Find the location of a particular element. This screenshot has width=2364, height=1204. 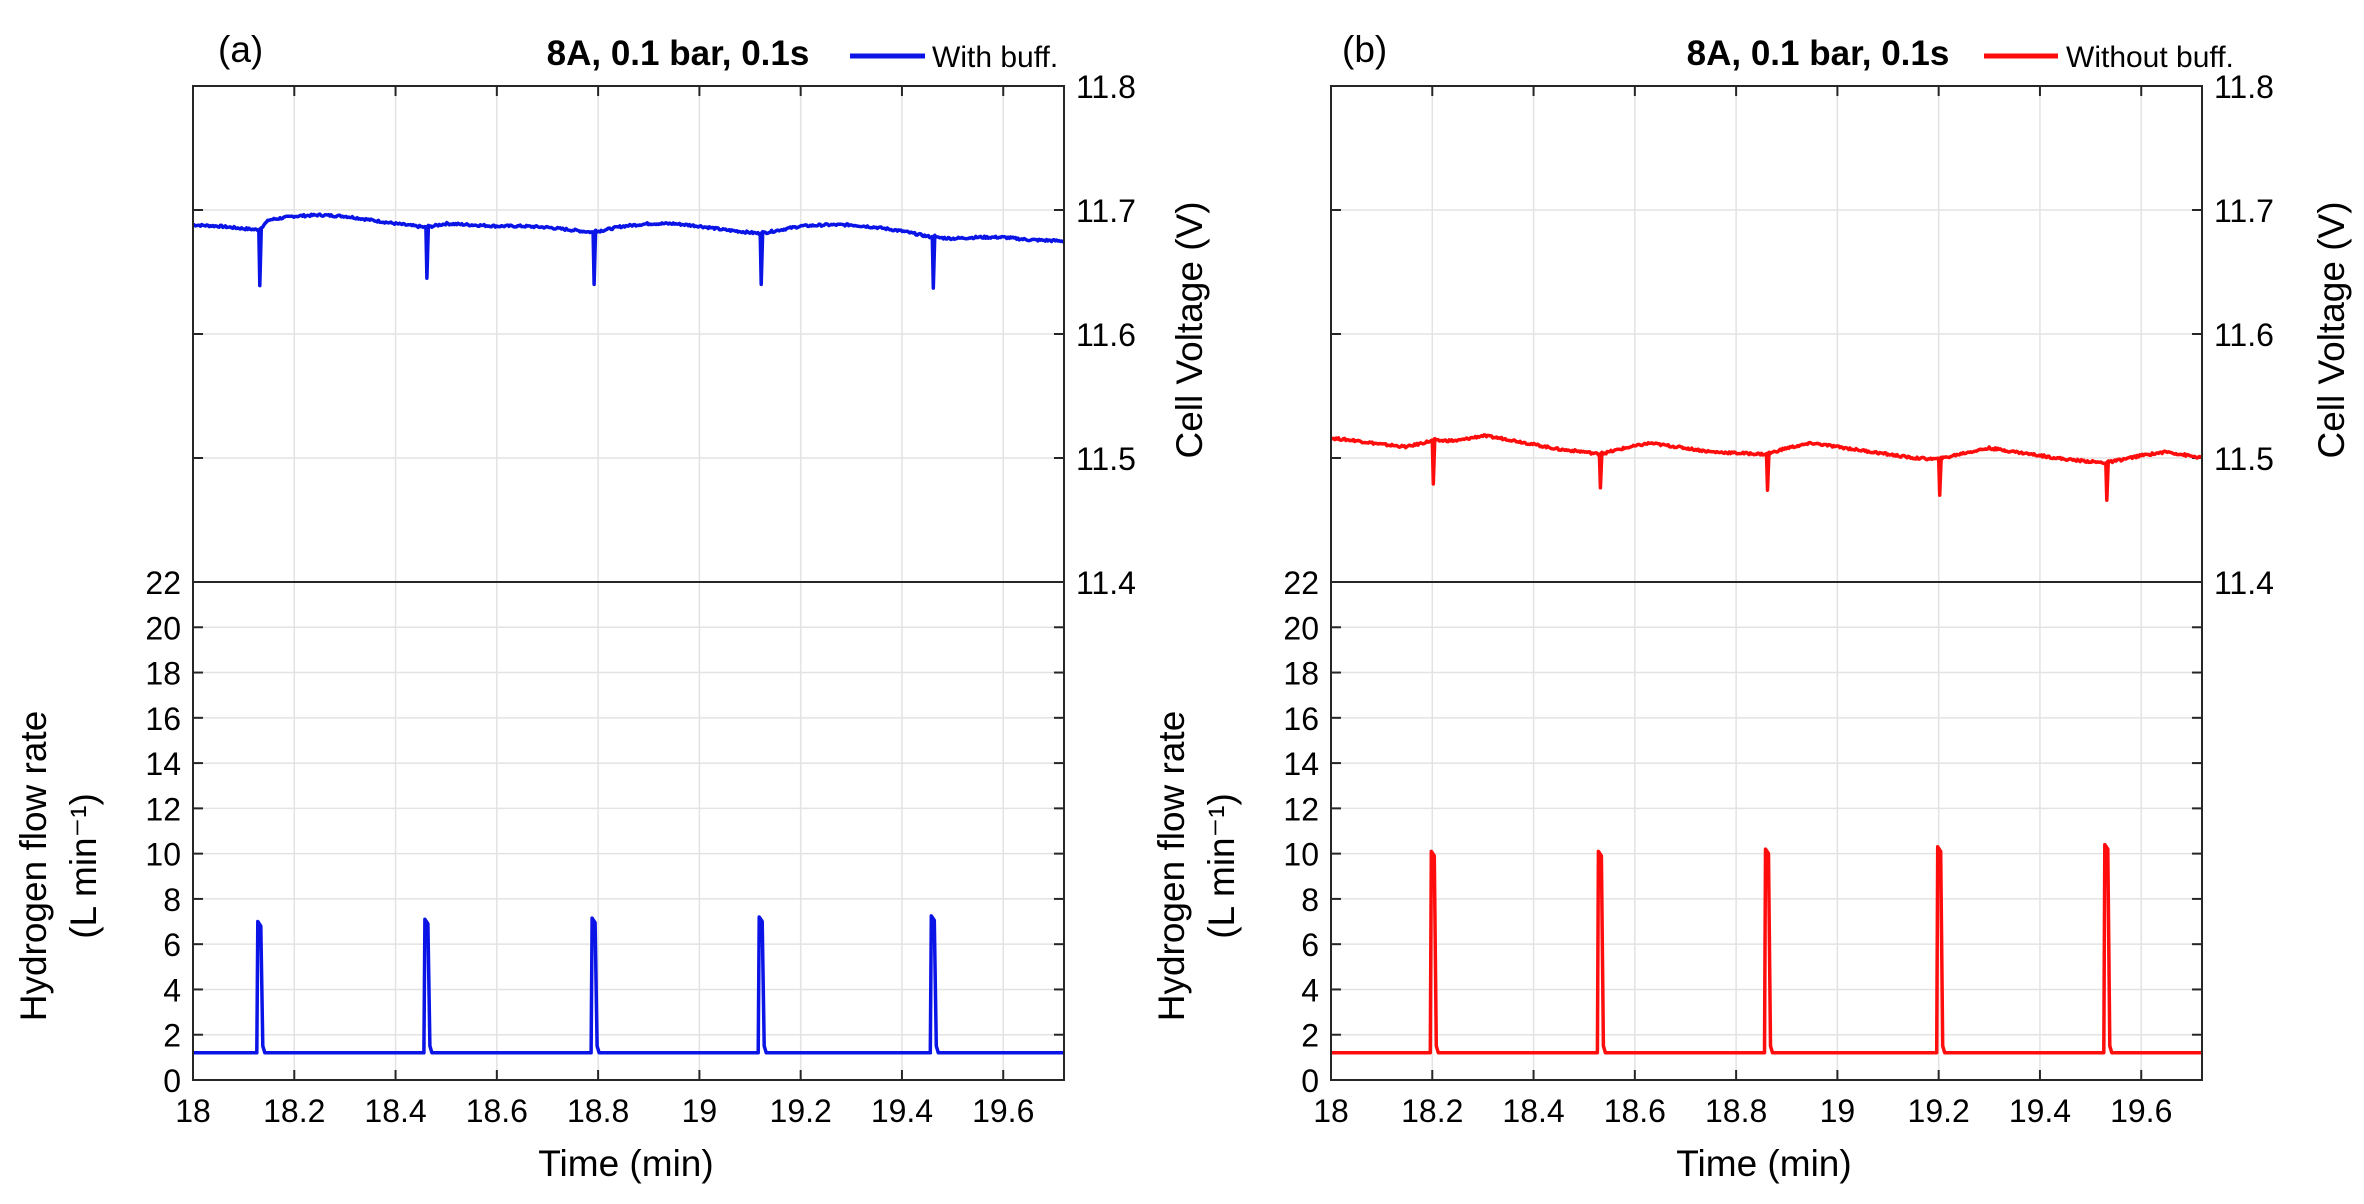

panel-a-flow-tick-label: 14 is located at coordinates (163, 764).